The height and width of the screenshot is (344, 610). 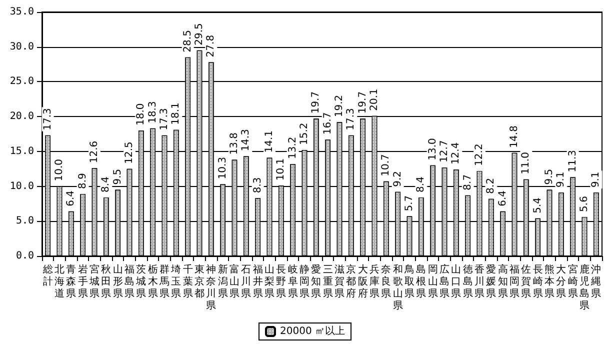 What do you see at coordinates (211, 288) in the screenshot?
I see `x-tick-label: 神奈川県` at bounding box center [211, 288].